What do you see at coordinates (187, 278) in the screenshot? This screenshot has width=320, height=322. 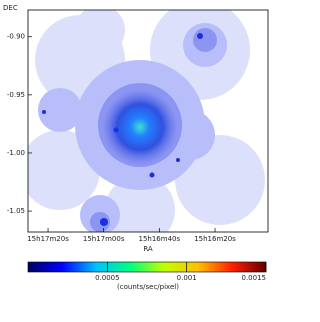 I see `colorbar-tick-label: 0.001` at bounding box center [187, 278].